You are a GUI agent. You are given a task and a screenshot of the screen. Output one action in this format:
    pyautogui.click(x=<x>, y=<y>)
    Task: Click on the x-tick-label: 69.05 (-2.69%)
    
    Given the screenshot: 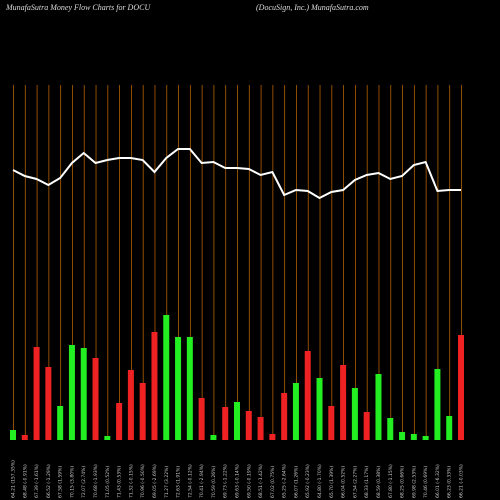 What is the action you would take?
    pyautogui.click(x=155, y=481)
    